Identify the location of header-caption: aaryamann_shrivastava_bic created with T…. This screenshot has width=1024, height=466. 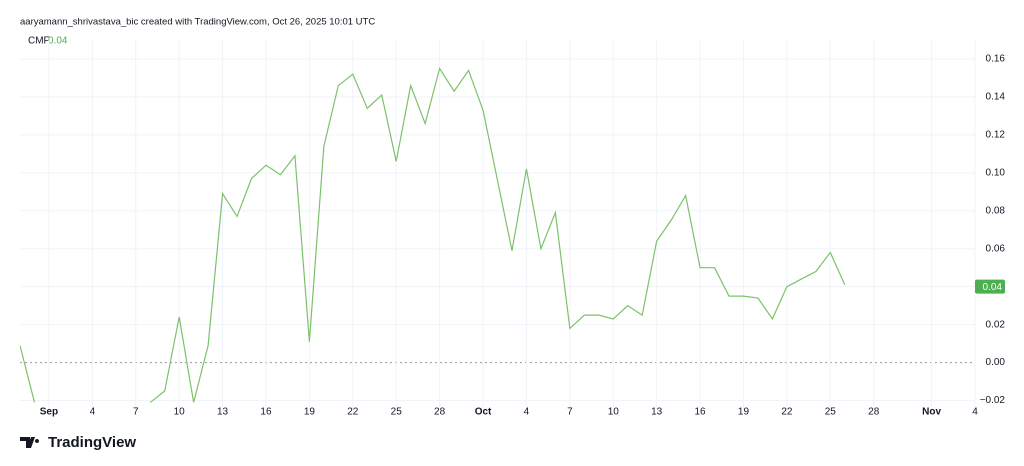
(197, 22).